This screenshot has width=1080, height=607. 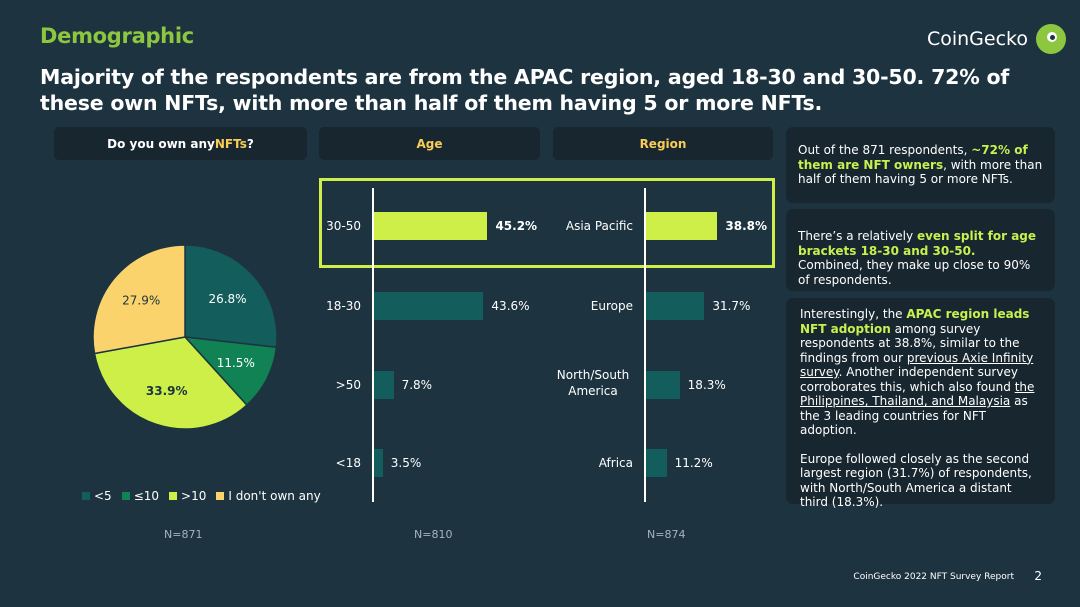 What do you see at coordinates (433, 534) in the screenshot?
I see `age-sample-size: N=810` at bounding box center [433, 534].